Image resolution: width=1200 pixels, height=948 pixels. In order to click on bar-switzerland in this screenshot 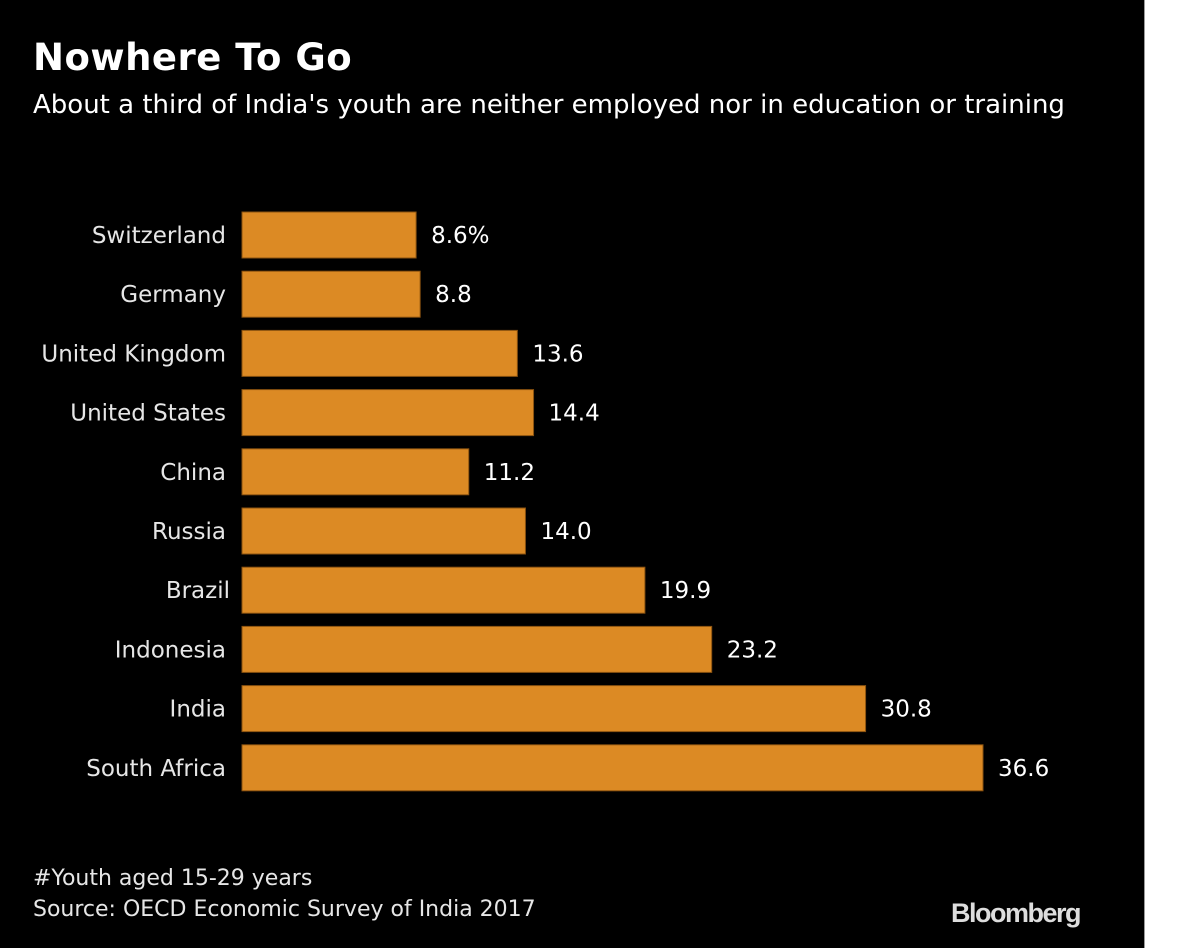, I will do `click(329, 235)`.